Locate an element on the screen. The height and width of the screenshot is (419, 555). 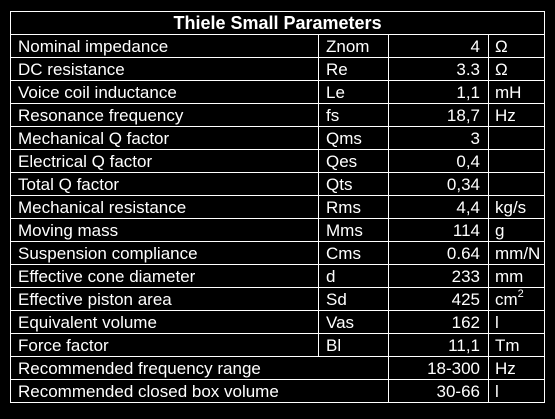
table-row: Recommended frequency range 18-300 Hz is located at coordinates (278, 368).